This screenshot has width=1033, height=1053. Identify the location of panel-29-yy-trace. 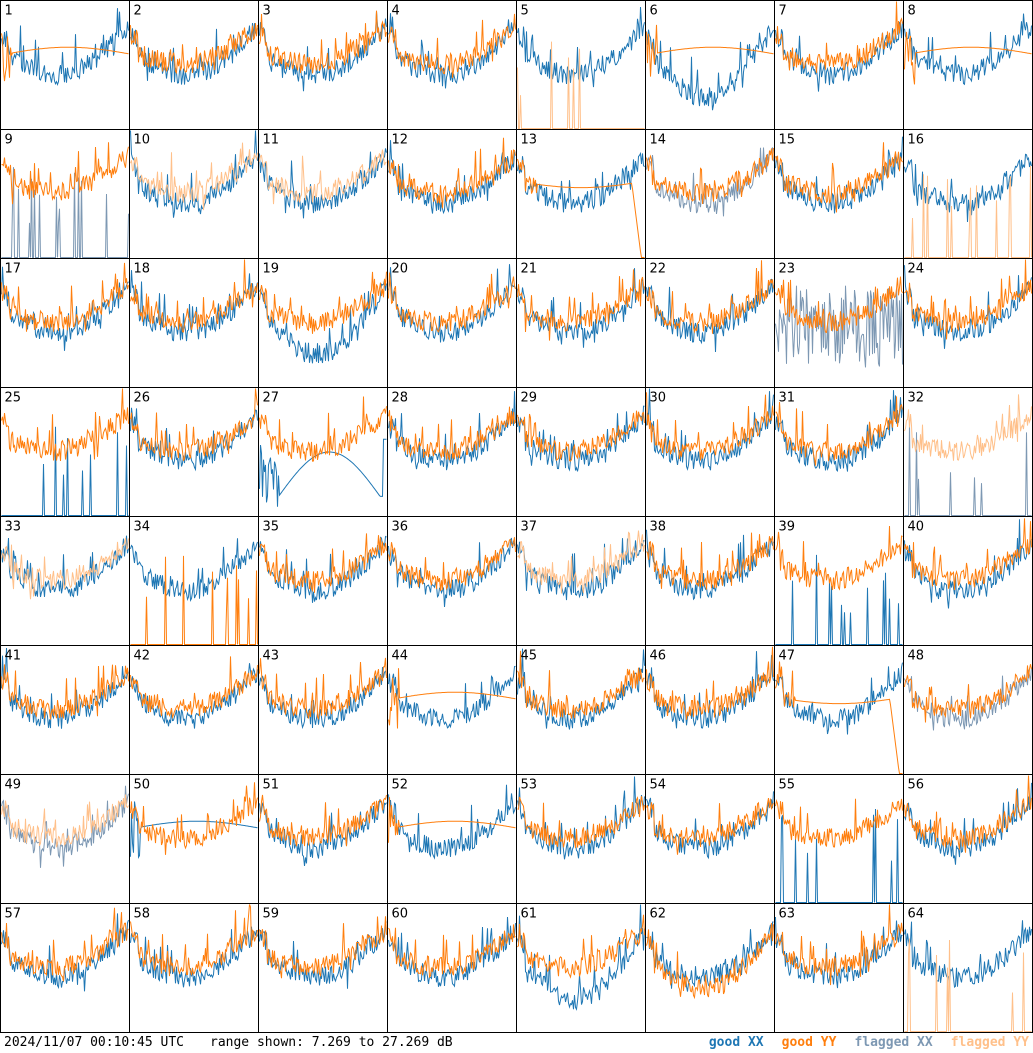
(581, 436).